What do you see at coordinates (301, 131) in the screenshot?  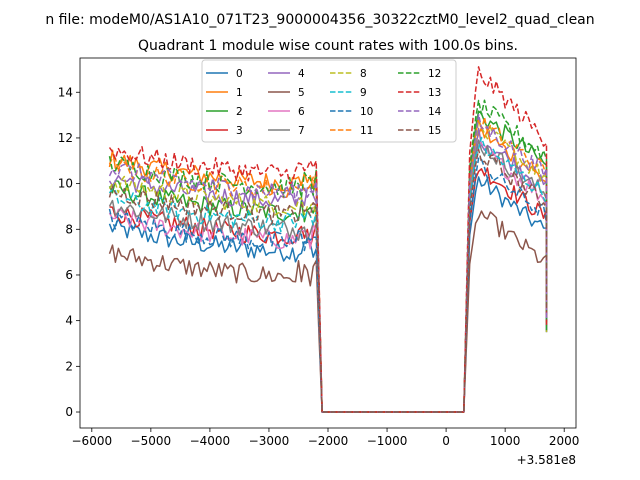 I see `legend-label-7: 7` at bounding box center [301, 131].